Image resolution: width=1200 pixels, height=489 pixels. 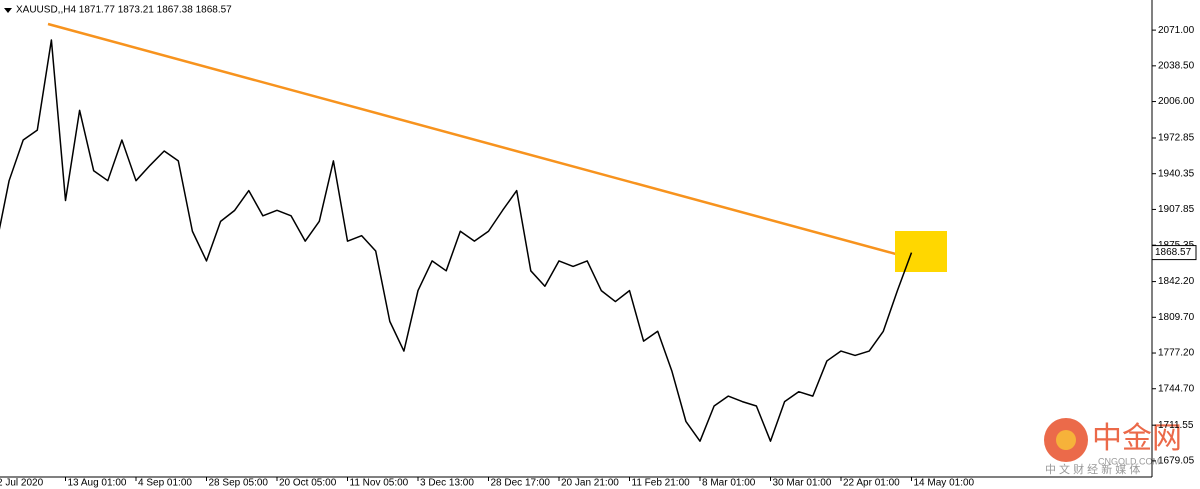 What do you see at coordinates (871, 483) in the screenshot?
I see `x-tick-label: 22 Apr 01:00` at bounding box center [871, 483].